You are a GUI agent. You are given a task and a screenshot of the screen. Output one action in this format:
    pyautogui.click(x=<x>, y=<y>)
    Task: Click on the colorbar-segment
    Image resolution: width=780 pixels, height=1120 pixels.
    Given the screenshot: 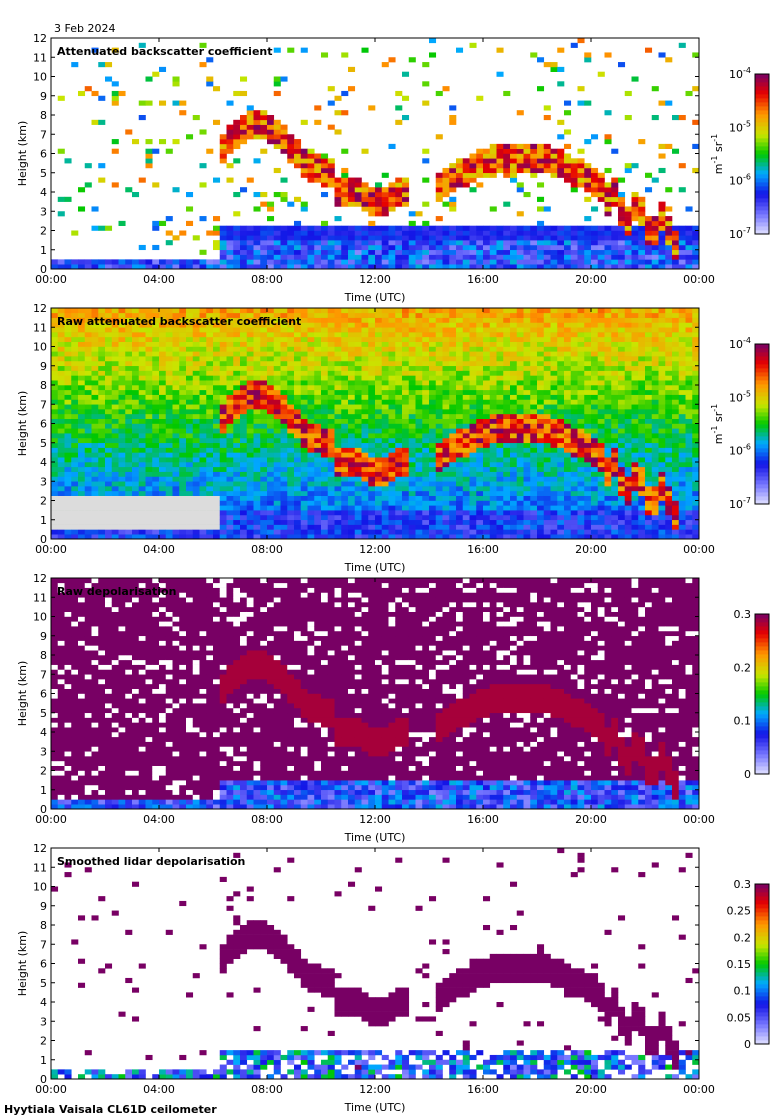 What is the action you would take?
    pyautogui.click(x=762, y=172)
    